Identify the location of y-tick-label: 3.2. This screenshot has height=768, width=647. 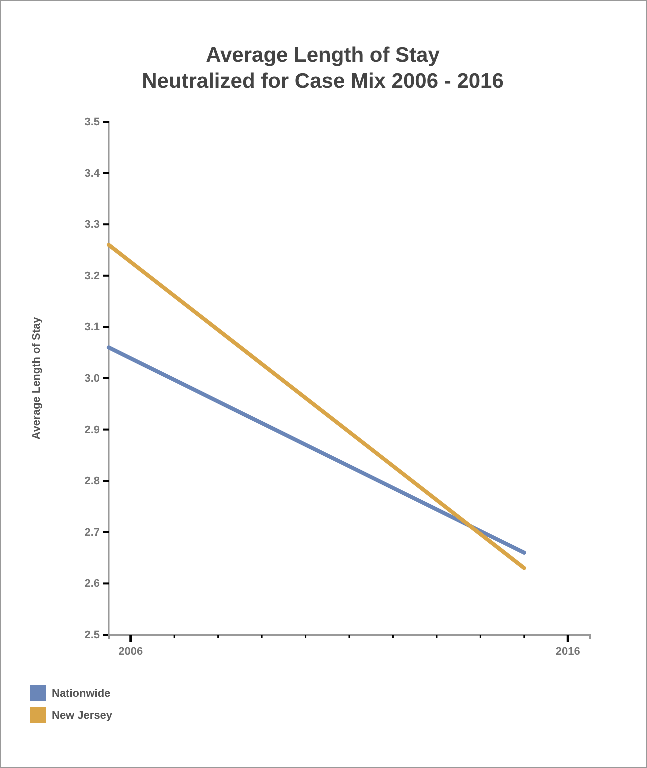
(92, 276).